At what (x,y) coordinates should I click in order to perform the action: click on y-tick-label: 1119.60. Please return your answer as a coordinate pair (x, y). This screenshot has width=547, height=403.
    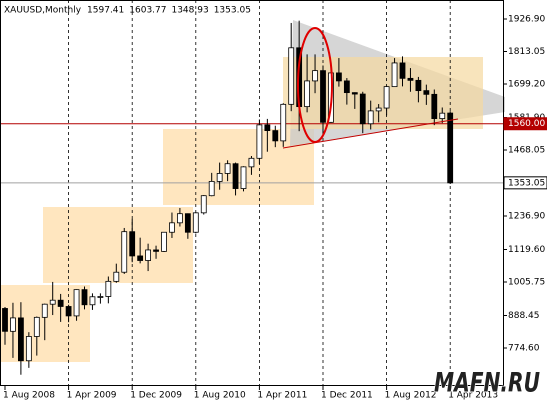
    Looking at the image, I should click on (526, 250).